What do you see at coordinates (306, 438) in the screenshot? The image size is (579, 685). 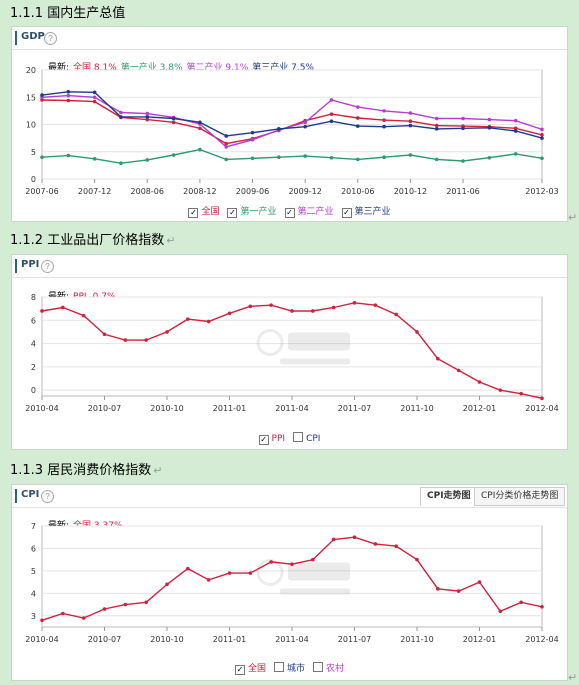 I see `legend-item: CPI` at bounding box center [306, 438].